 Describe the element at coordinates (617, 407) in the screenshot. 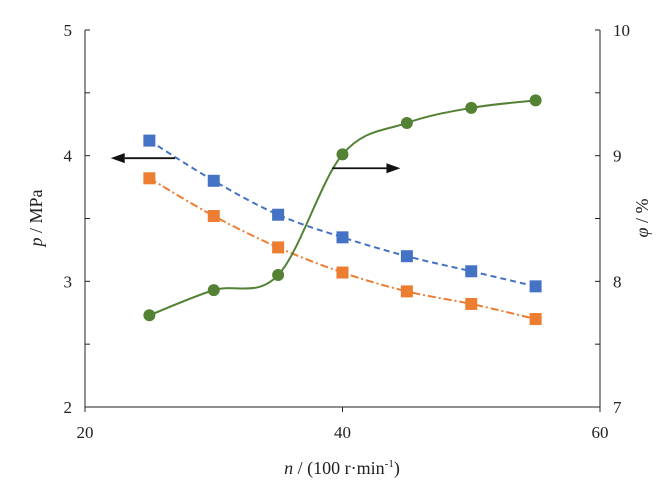

I see `y-right-tick-label: 7` at that location.